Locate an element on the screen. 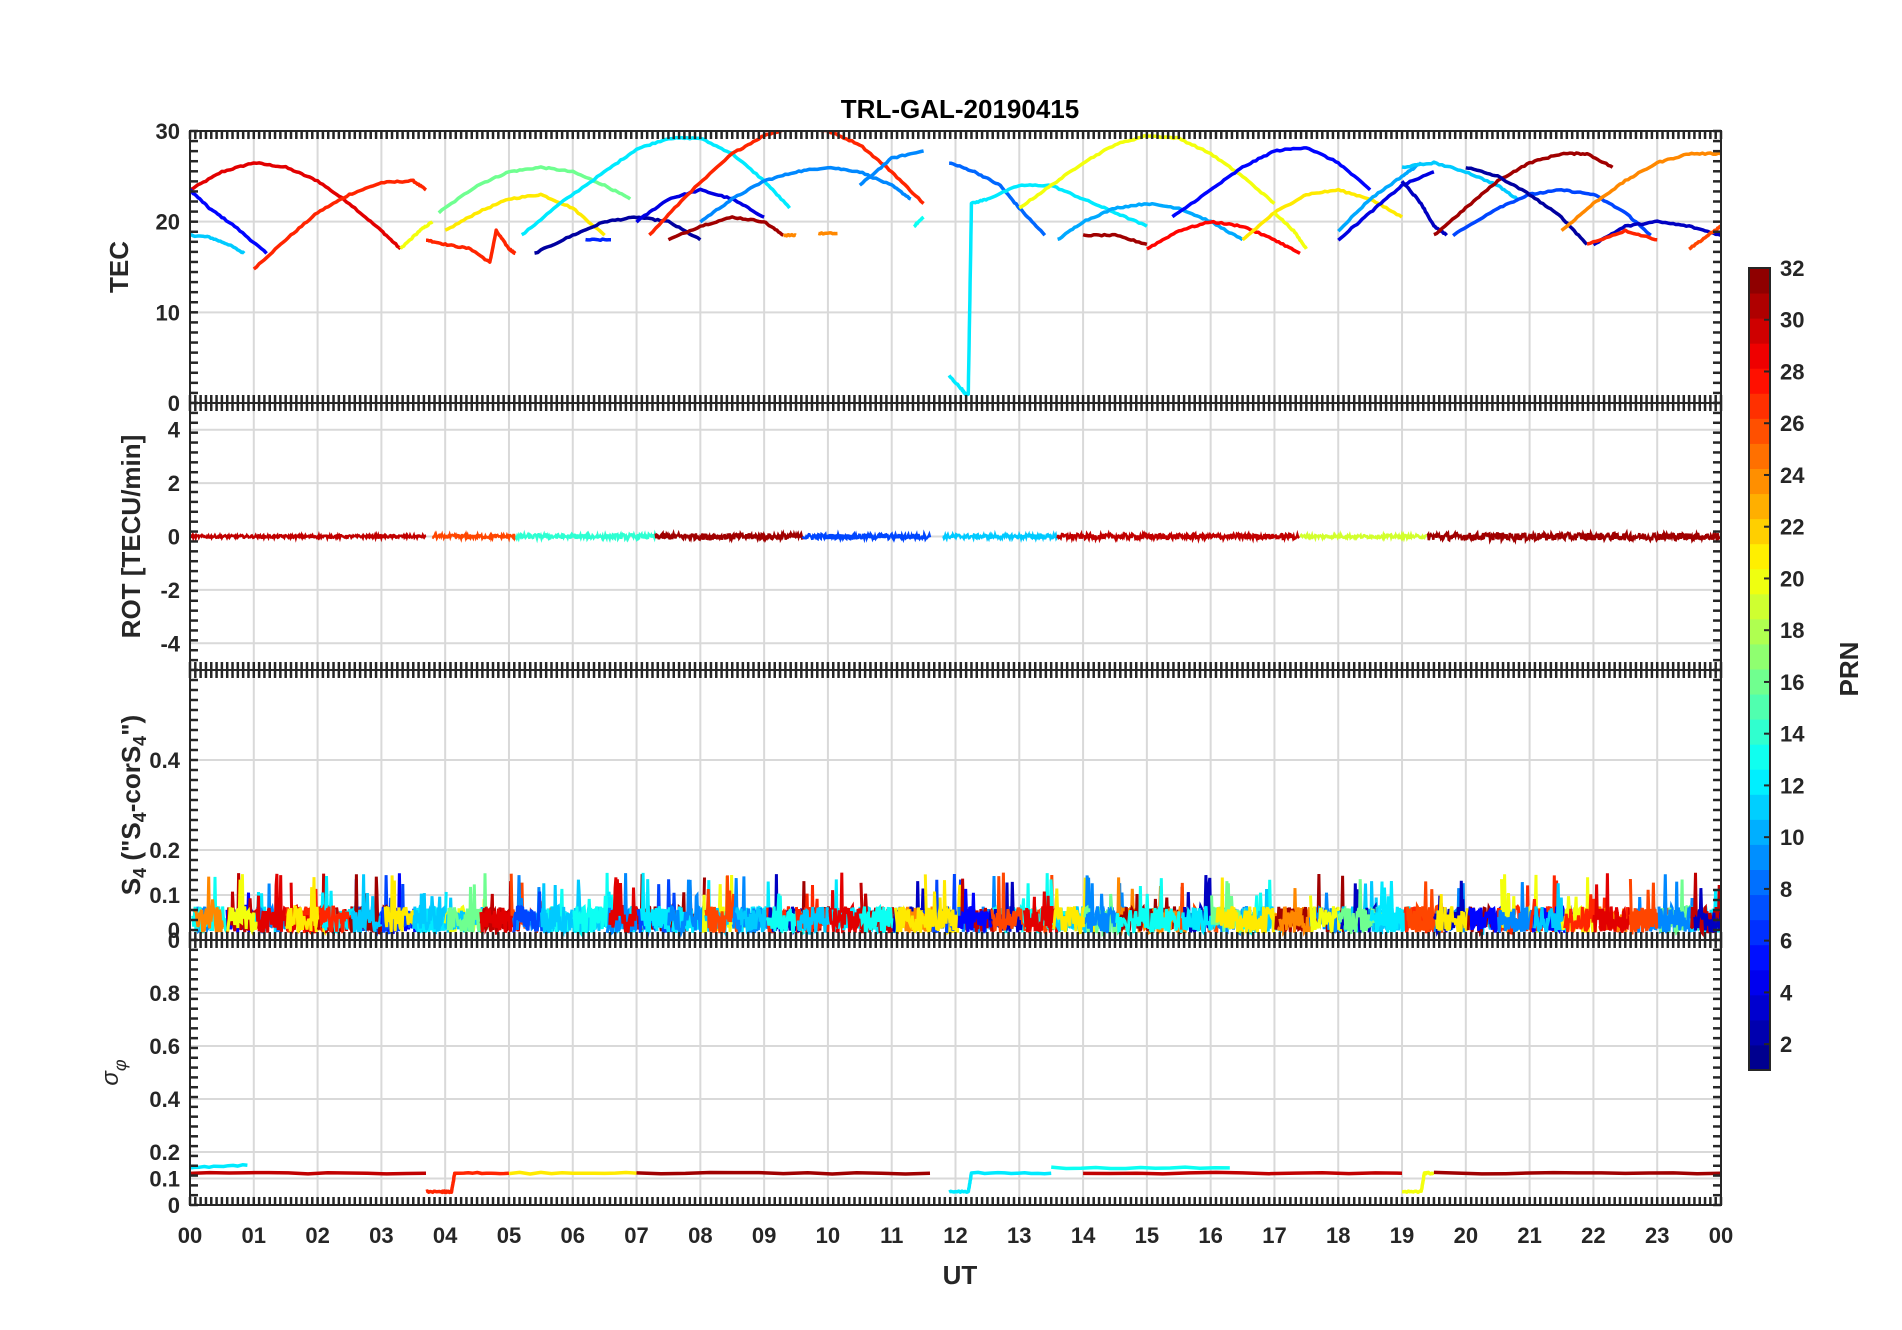 The height and width of the screenshot is (1330, 1902). x-tick-label: 05 is located at coordinates (509, 1235).